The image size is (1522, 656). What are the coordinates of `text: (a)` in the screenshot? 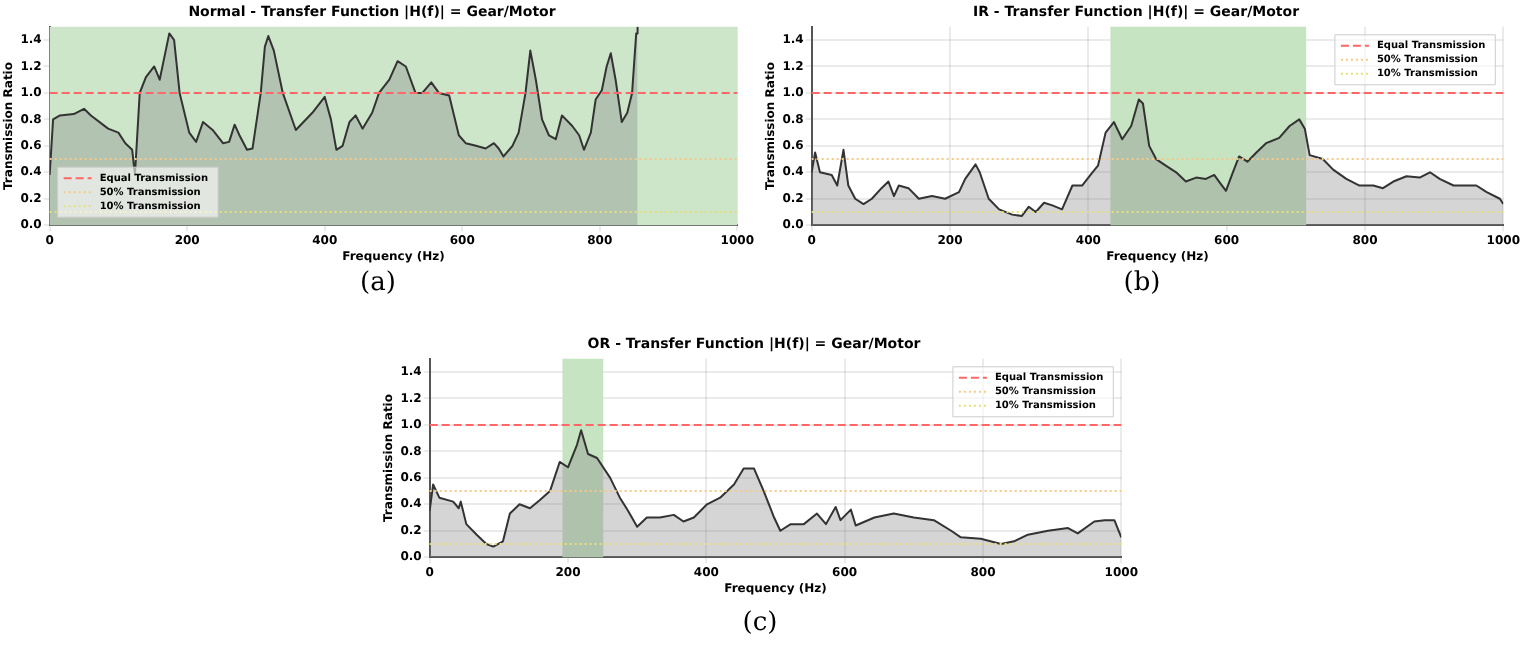 It's located at (378, 283).